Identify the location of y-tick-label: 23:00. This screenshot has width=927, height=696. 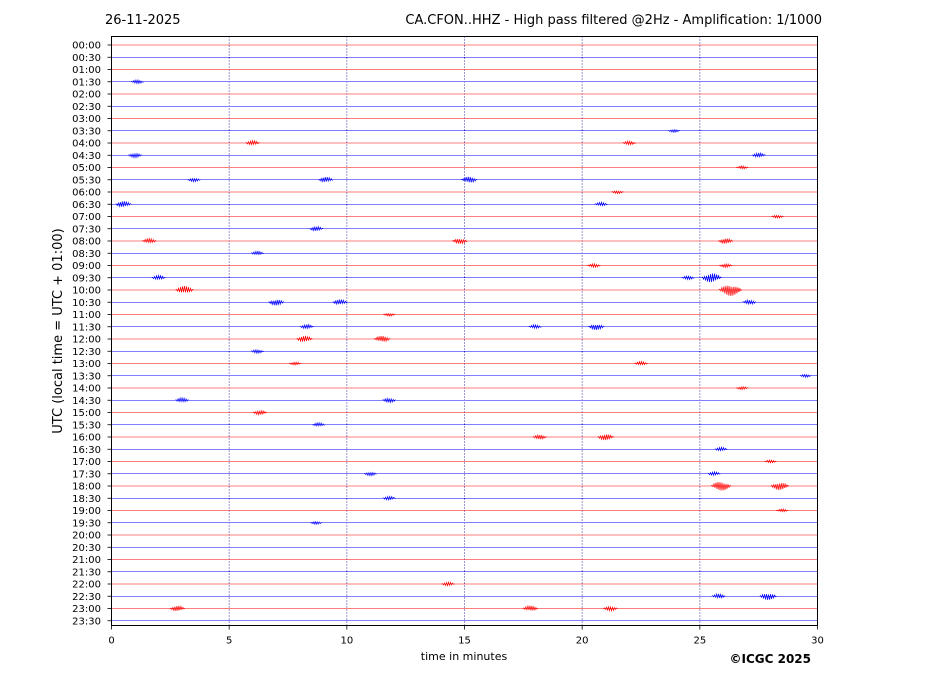
(86, 609).